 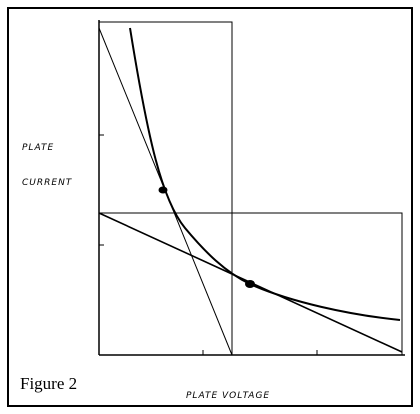 I want to click on y-axis-label: PLATE, so click(x=38, y=148).